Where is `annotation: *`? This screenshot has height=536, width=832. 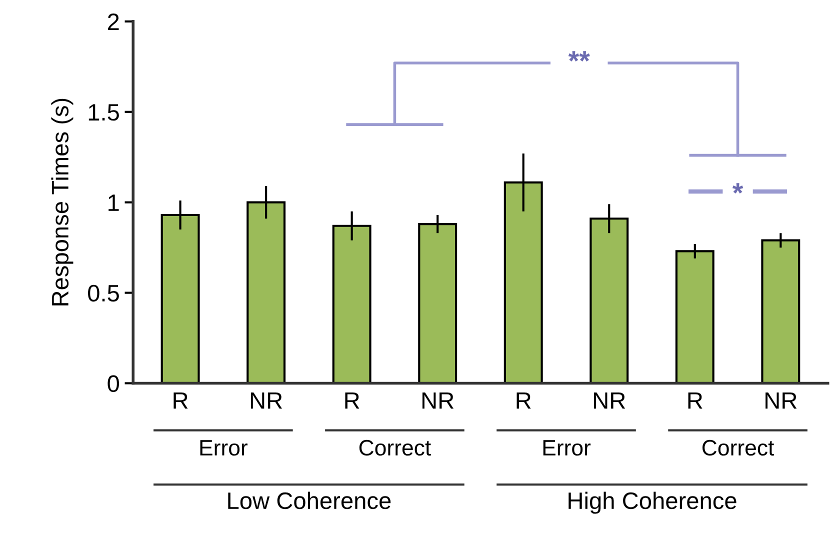
annotation: * is located at coordinates (738, 188).